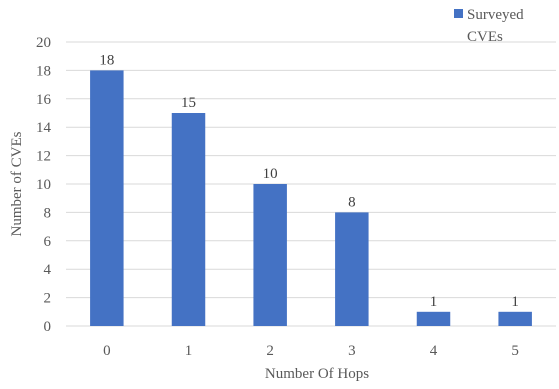 The width and height of the screenshot is (559, 389). I want to click on y-tick-label: 2, so click(48, 299).